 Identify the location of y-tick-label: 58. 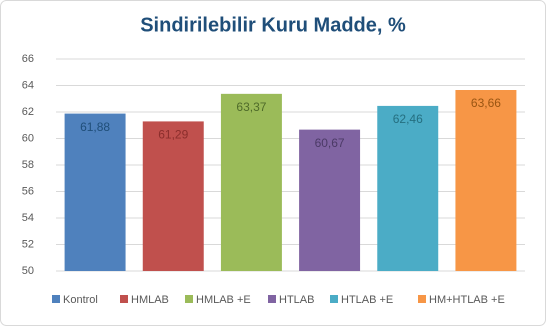
(28, 165).